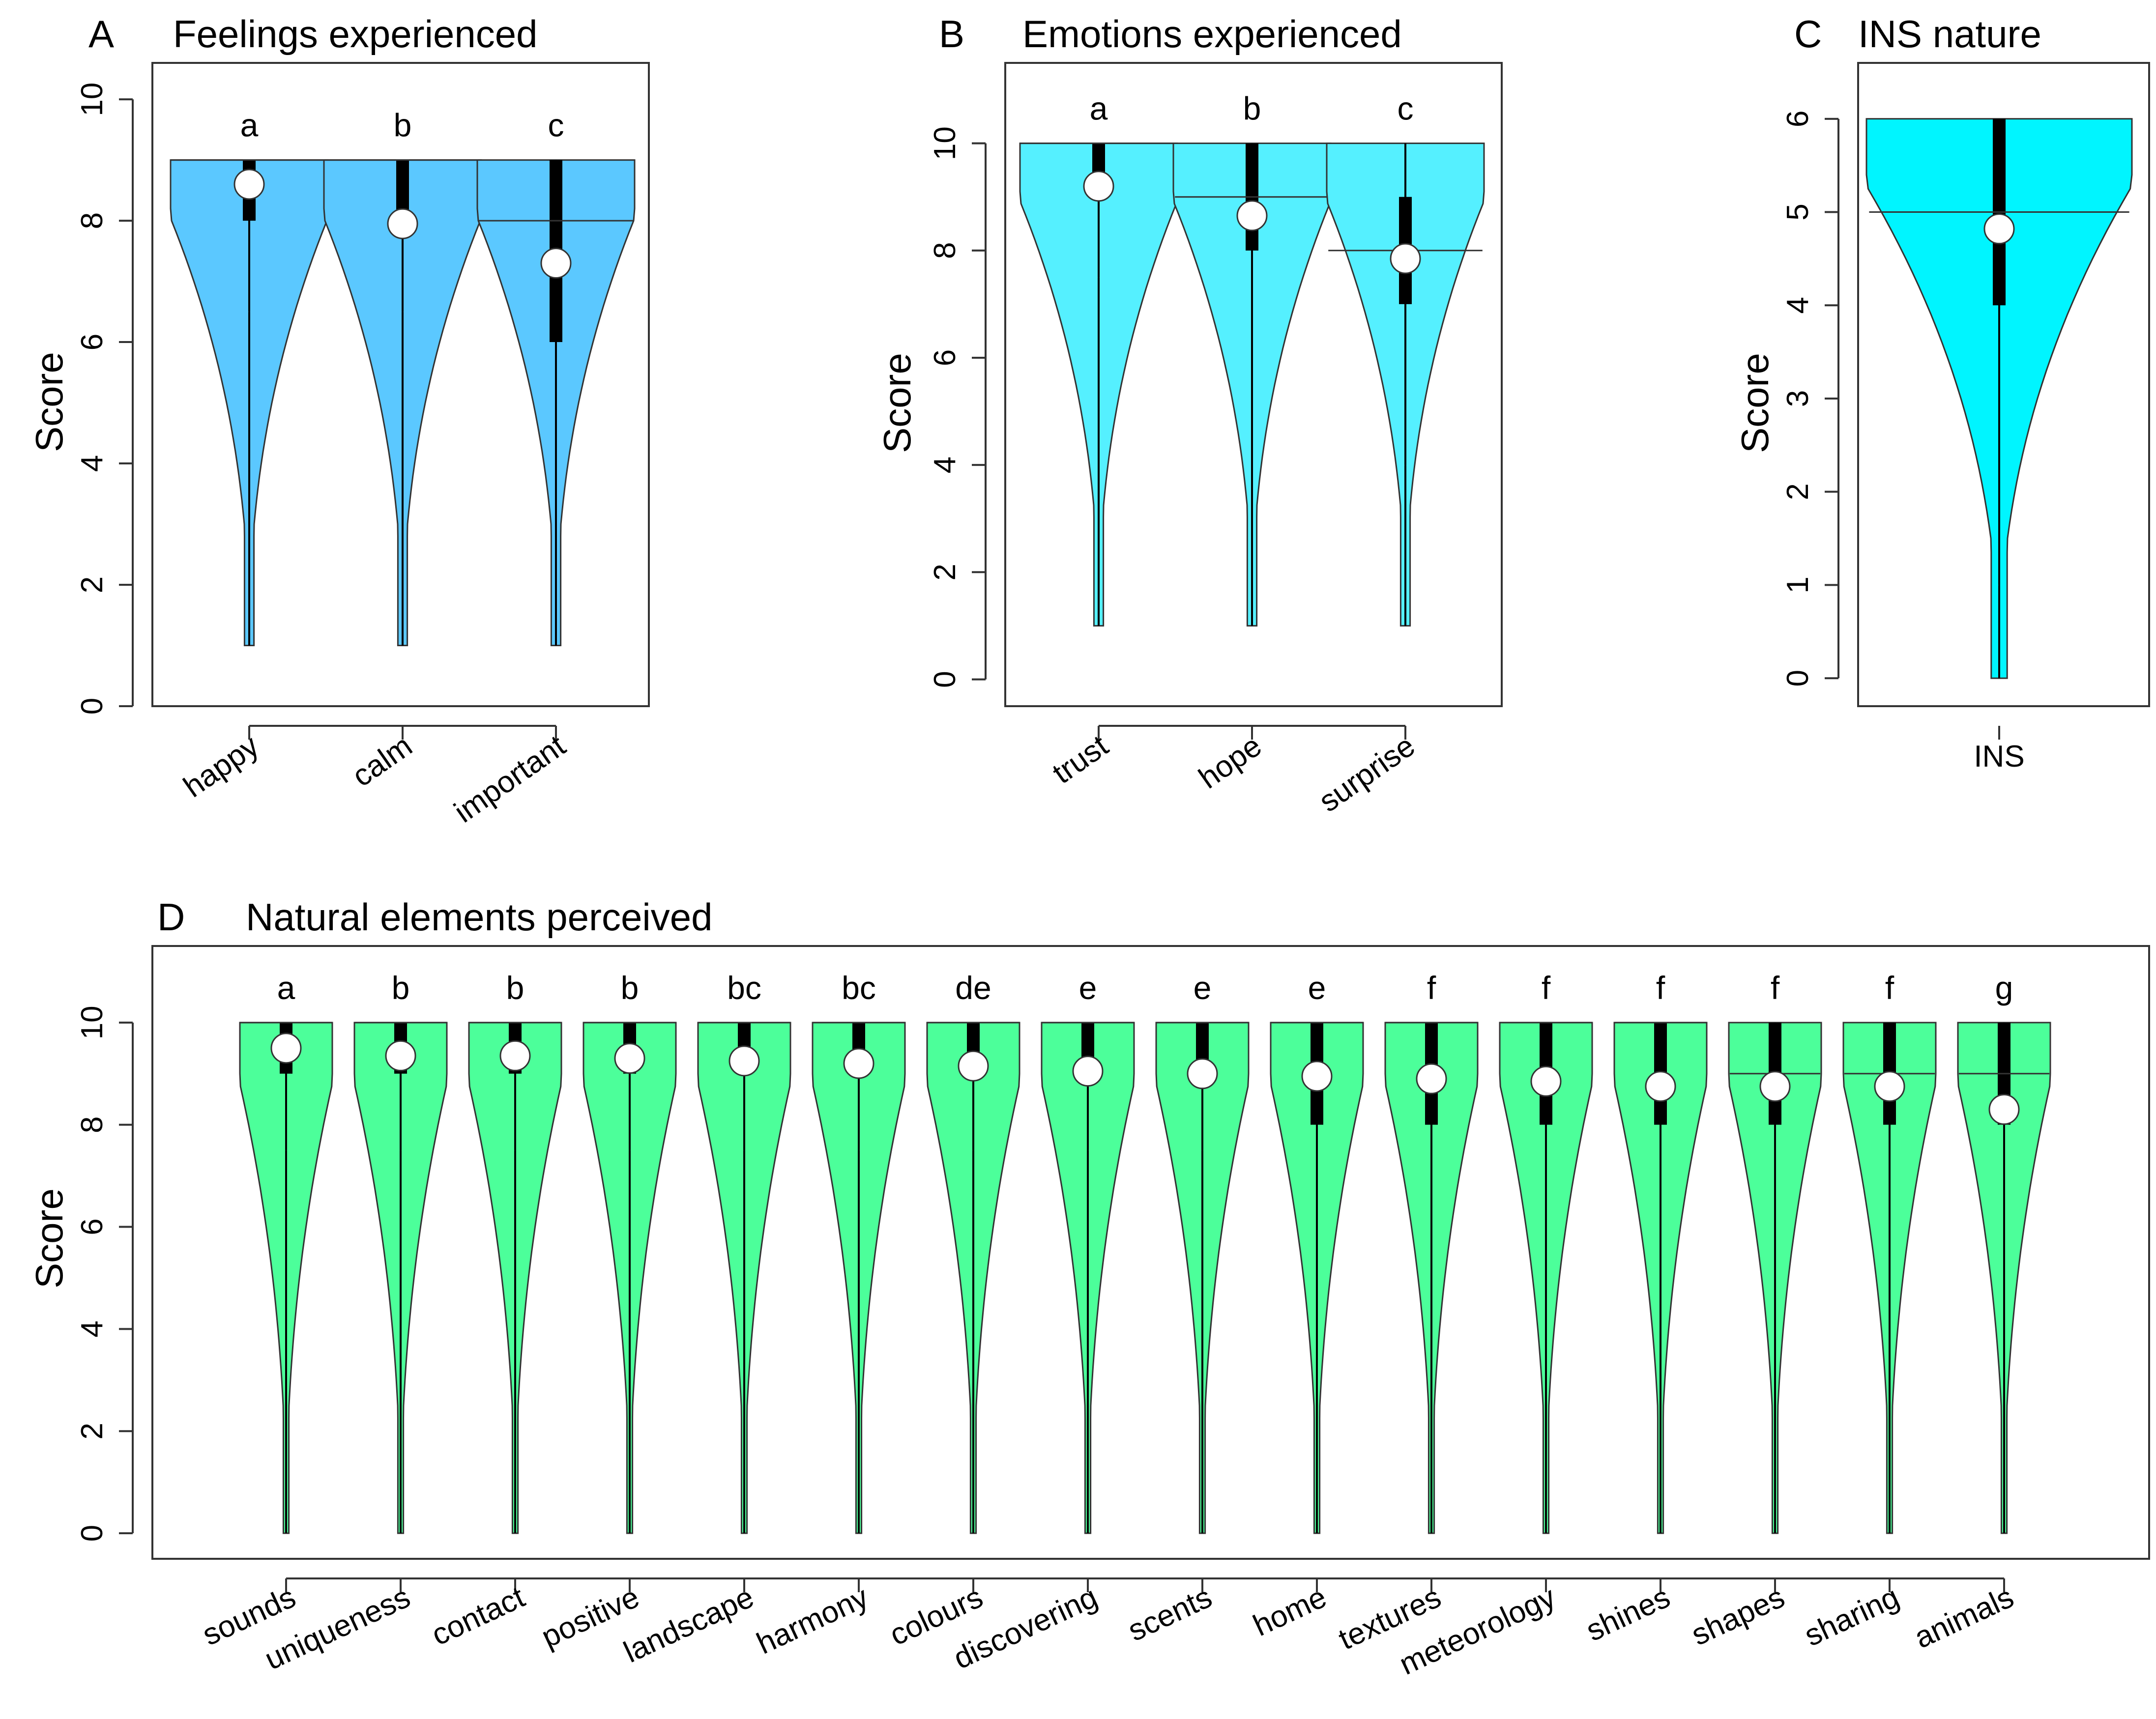  What do you see at coordinates (2003, 385) in the screenshot?
I see `panel-c-frame` at bounding box center [2003, 385].